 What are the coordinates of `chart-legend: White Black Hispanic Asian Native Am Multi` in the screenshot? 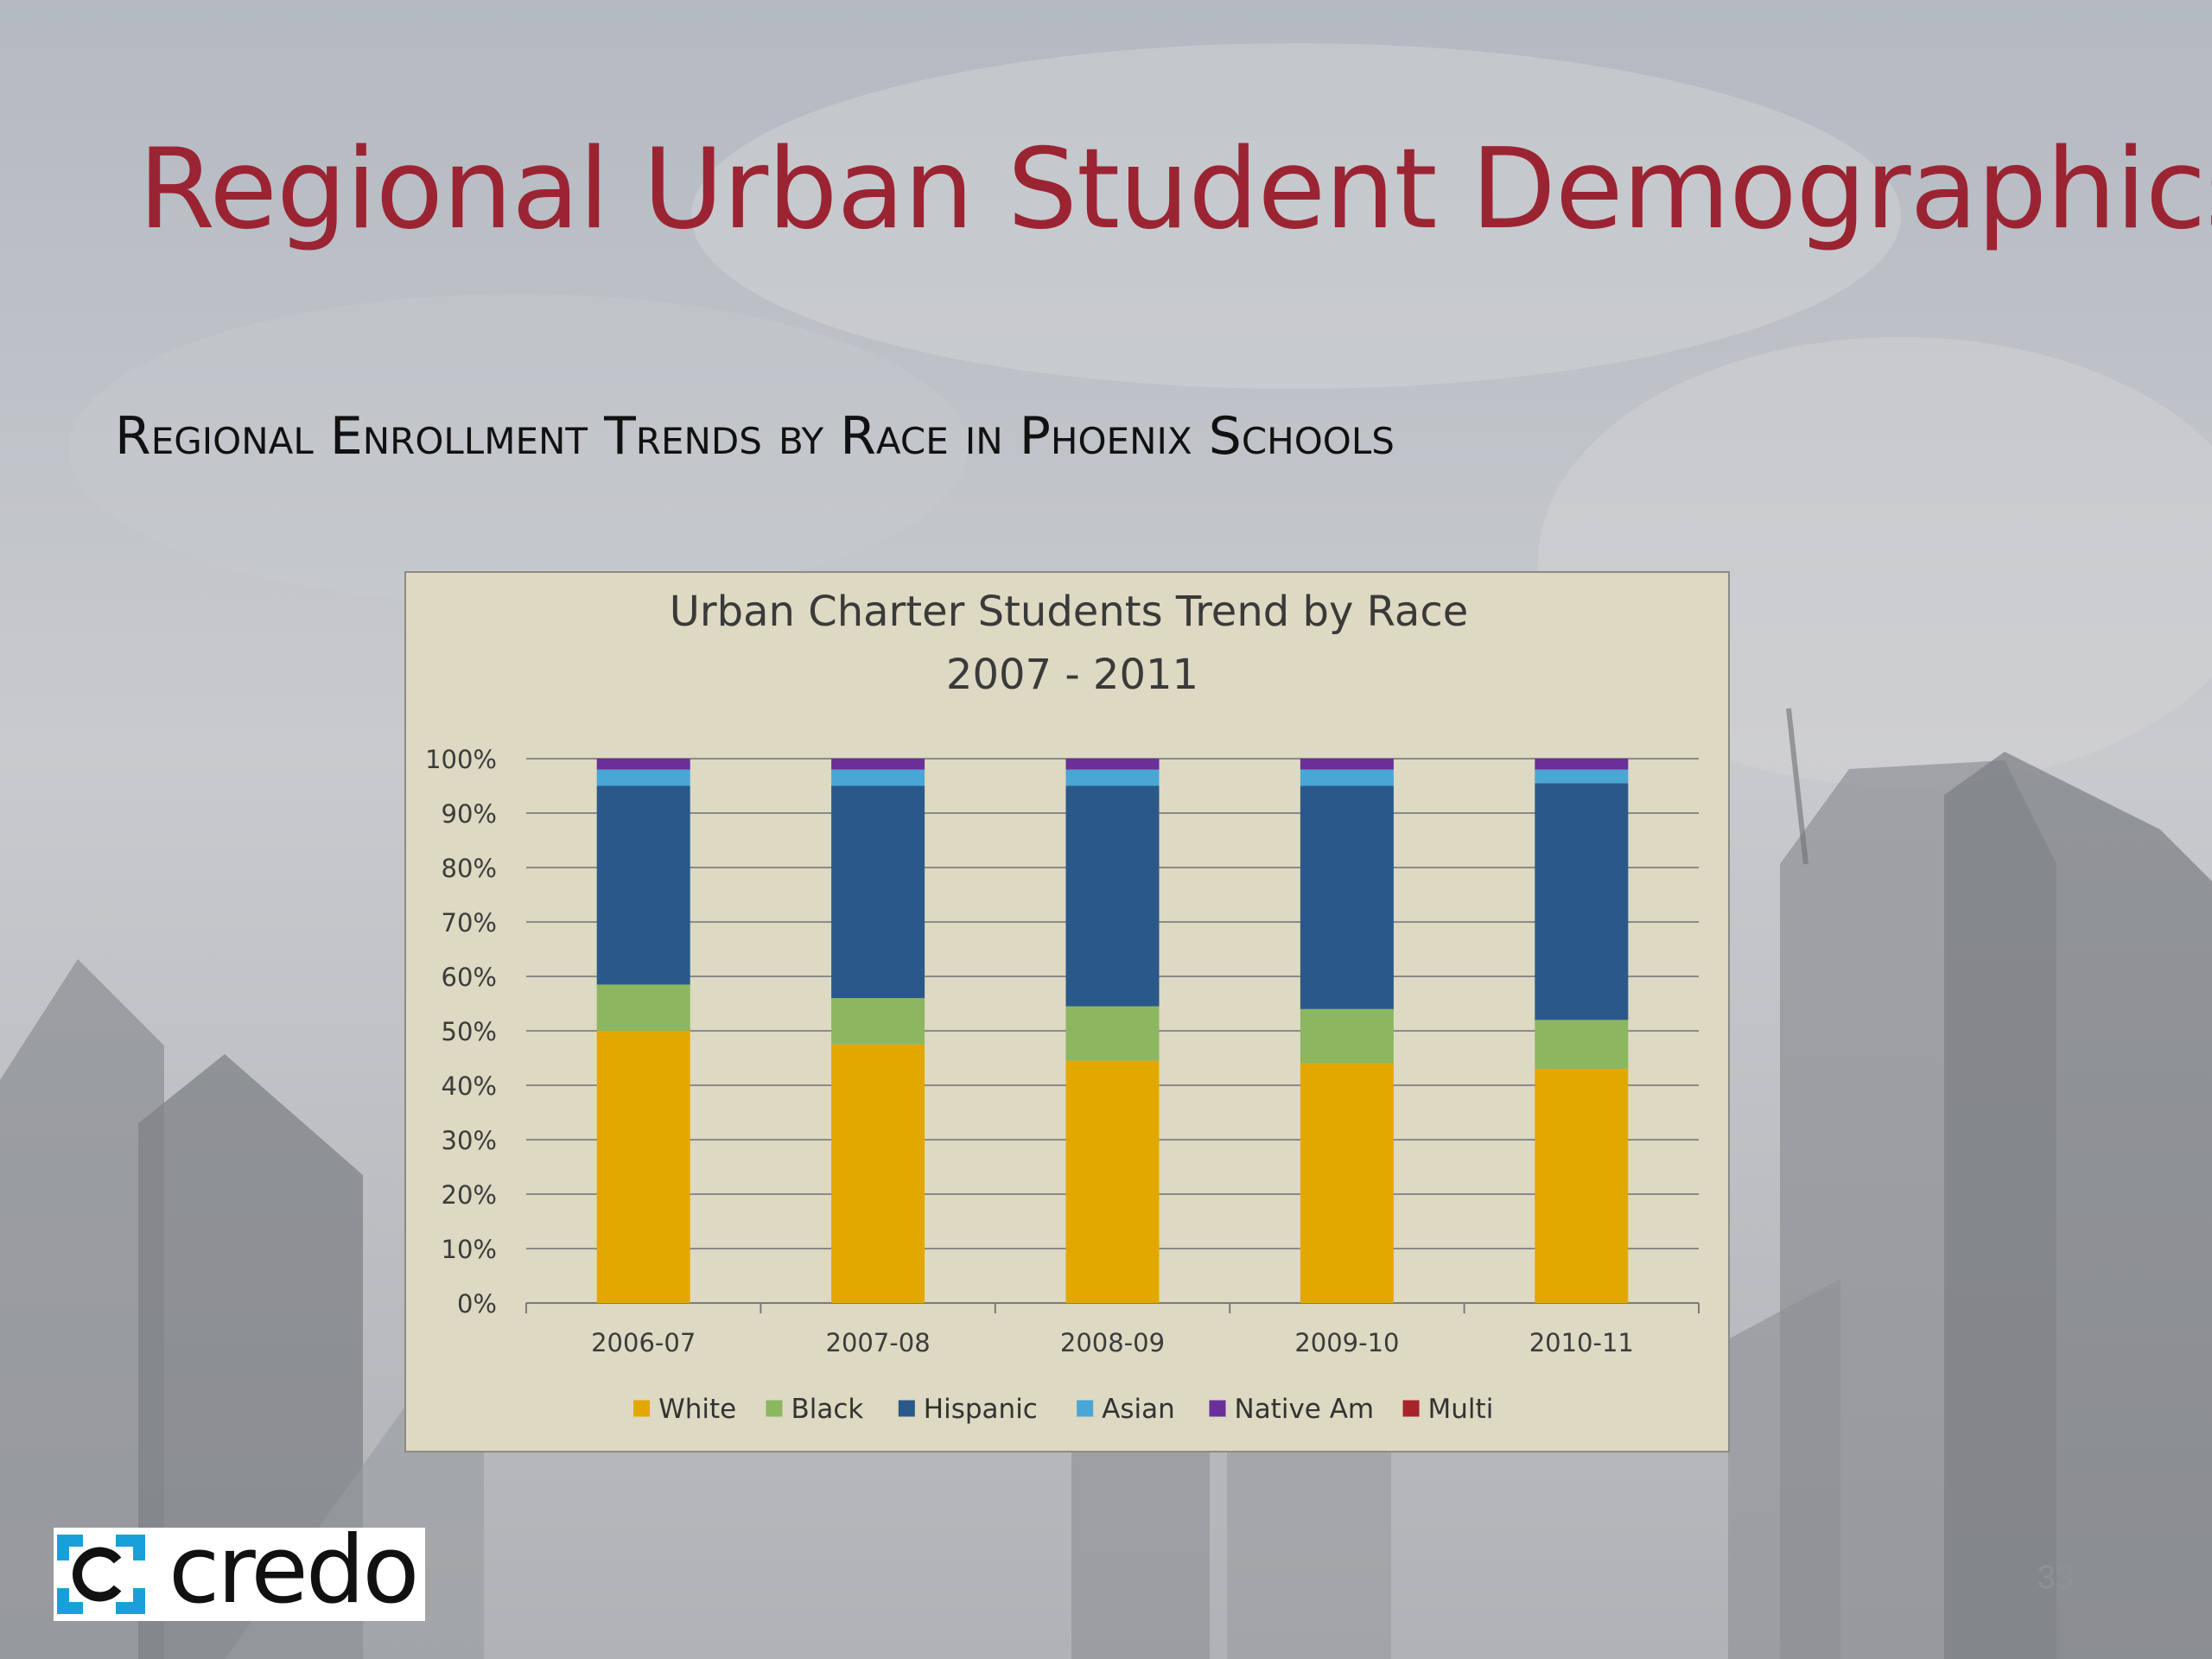 It's located at (1063, 1409).